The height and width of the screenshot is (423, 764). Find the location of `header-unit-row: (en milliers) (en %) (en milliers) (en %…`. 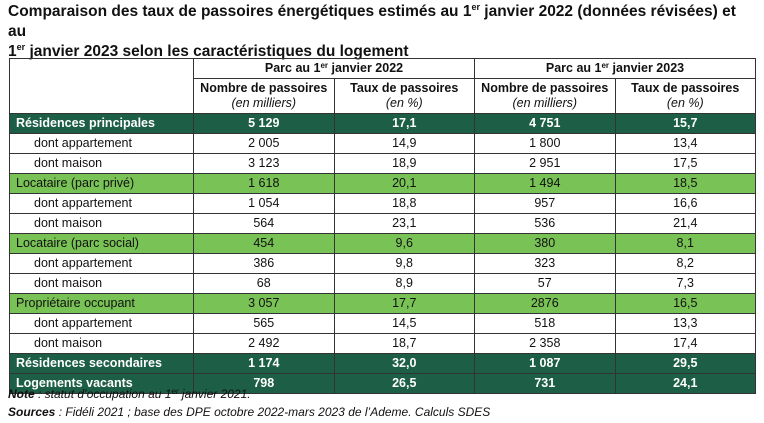

header-unit-row: (en milliers) (en %) (en milliers) (en %… is located at coordinates (383, 105).